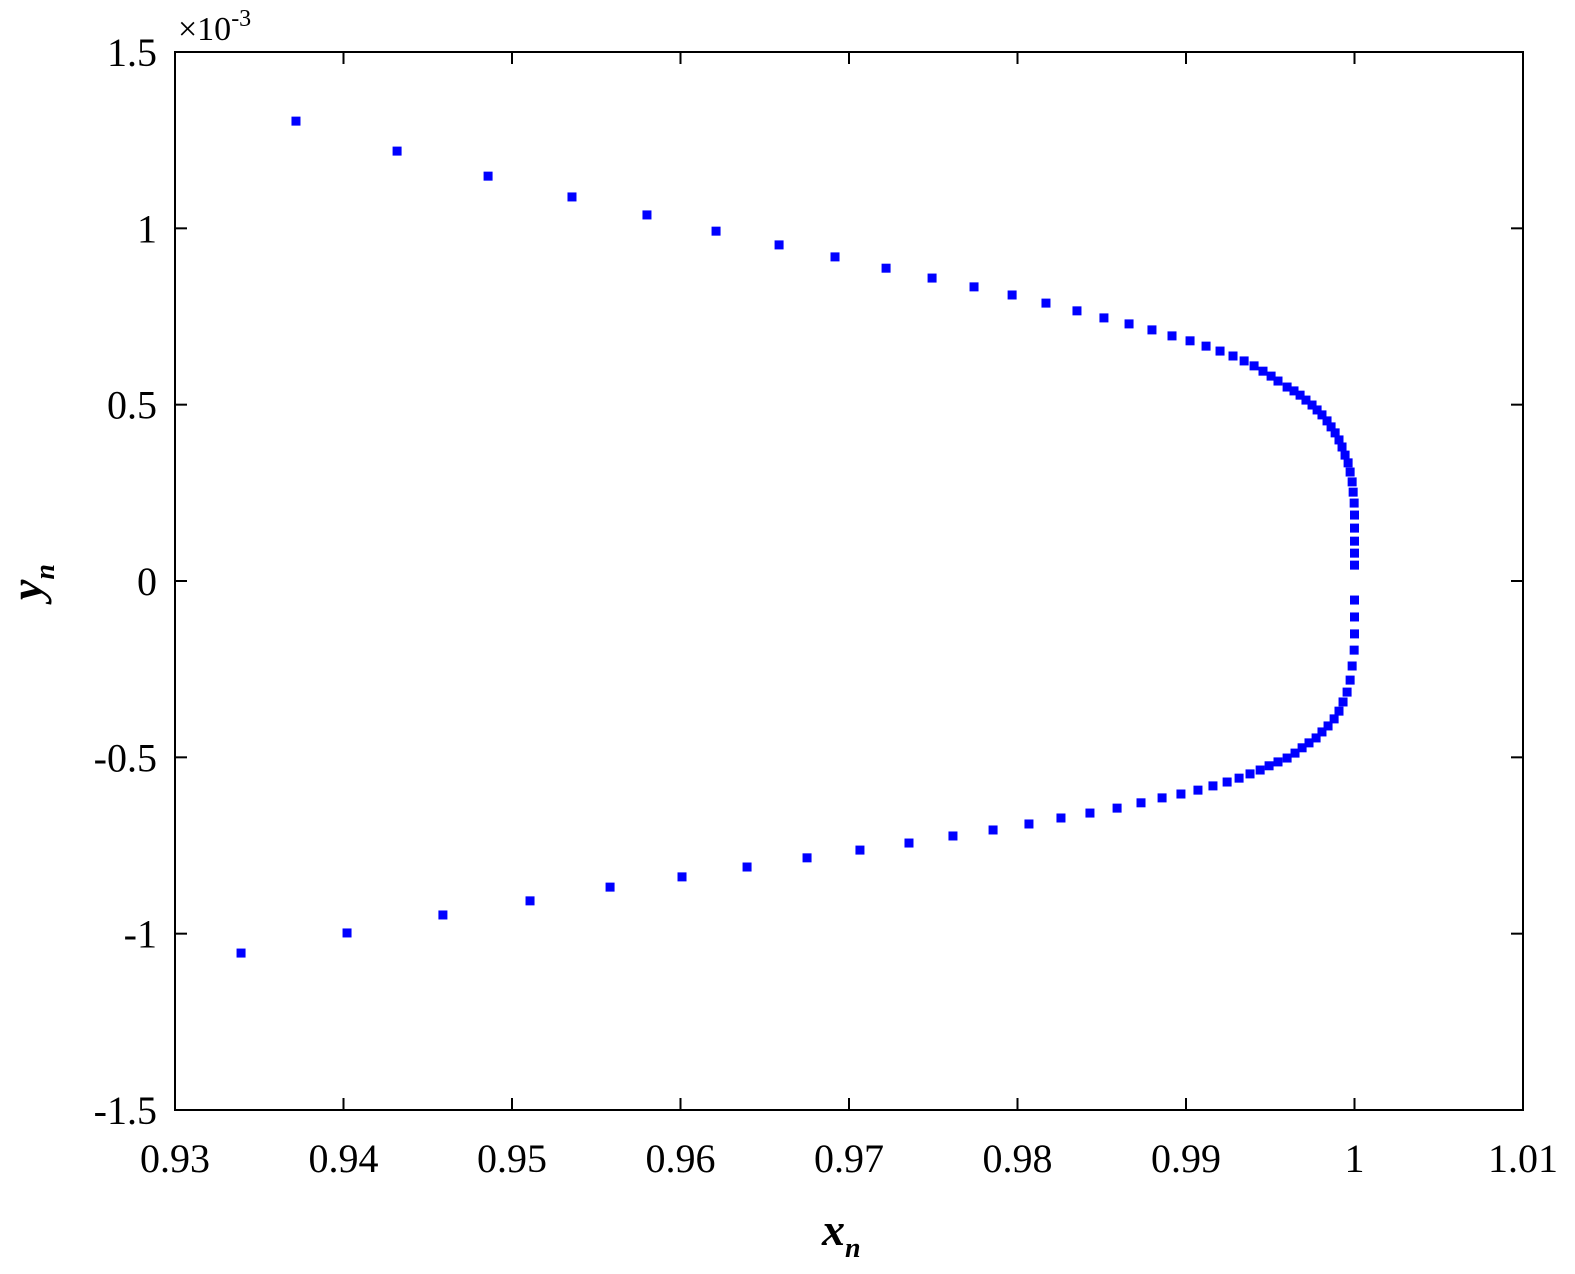  What do you see at coordinates (125, 1110) in the screenshot?
I see `y-tick-label: -1.5` at bounding box center [125, 1110].